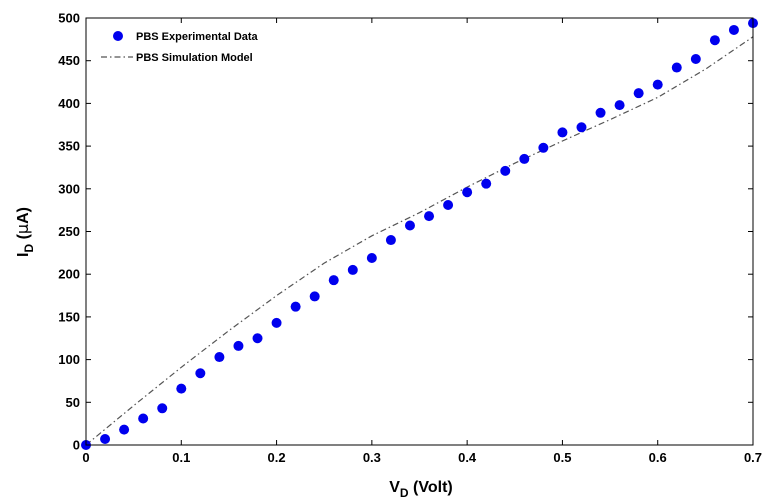 The height and width of the screenshot is (501, 766). I want to click on x-tick-label: 0.3, so click(372, 457).